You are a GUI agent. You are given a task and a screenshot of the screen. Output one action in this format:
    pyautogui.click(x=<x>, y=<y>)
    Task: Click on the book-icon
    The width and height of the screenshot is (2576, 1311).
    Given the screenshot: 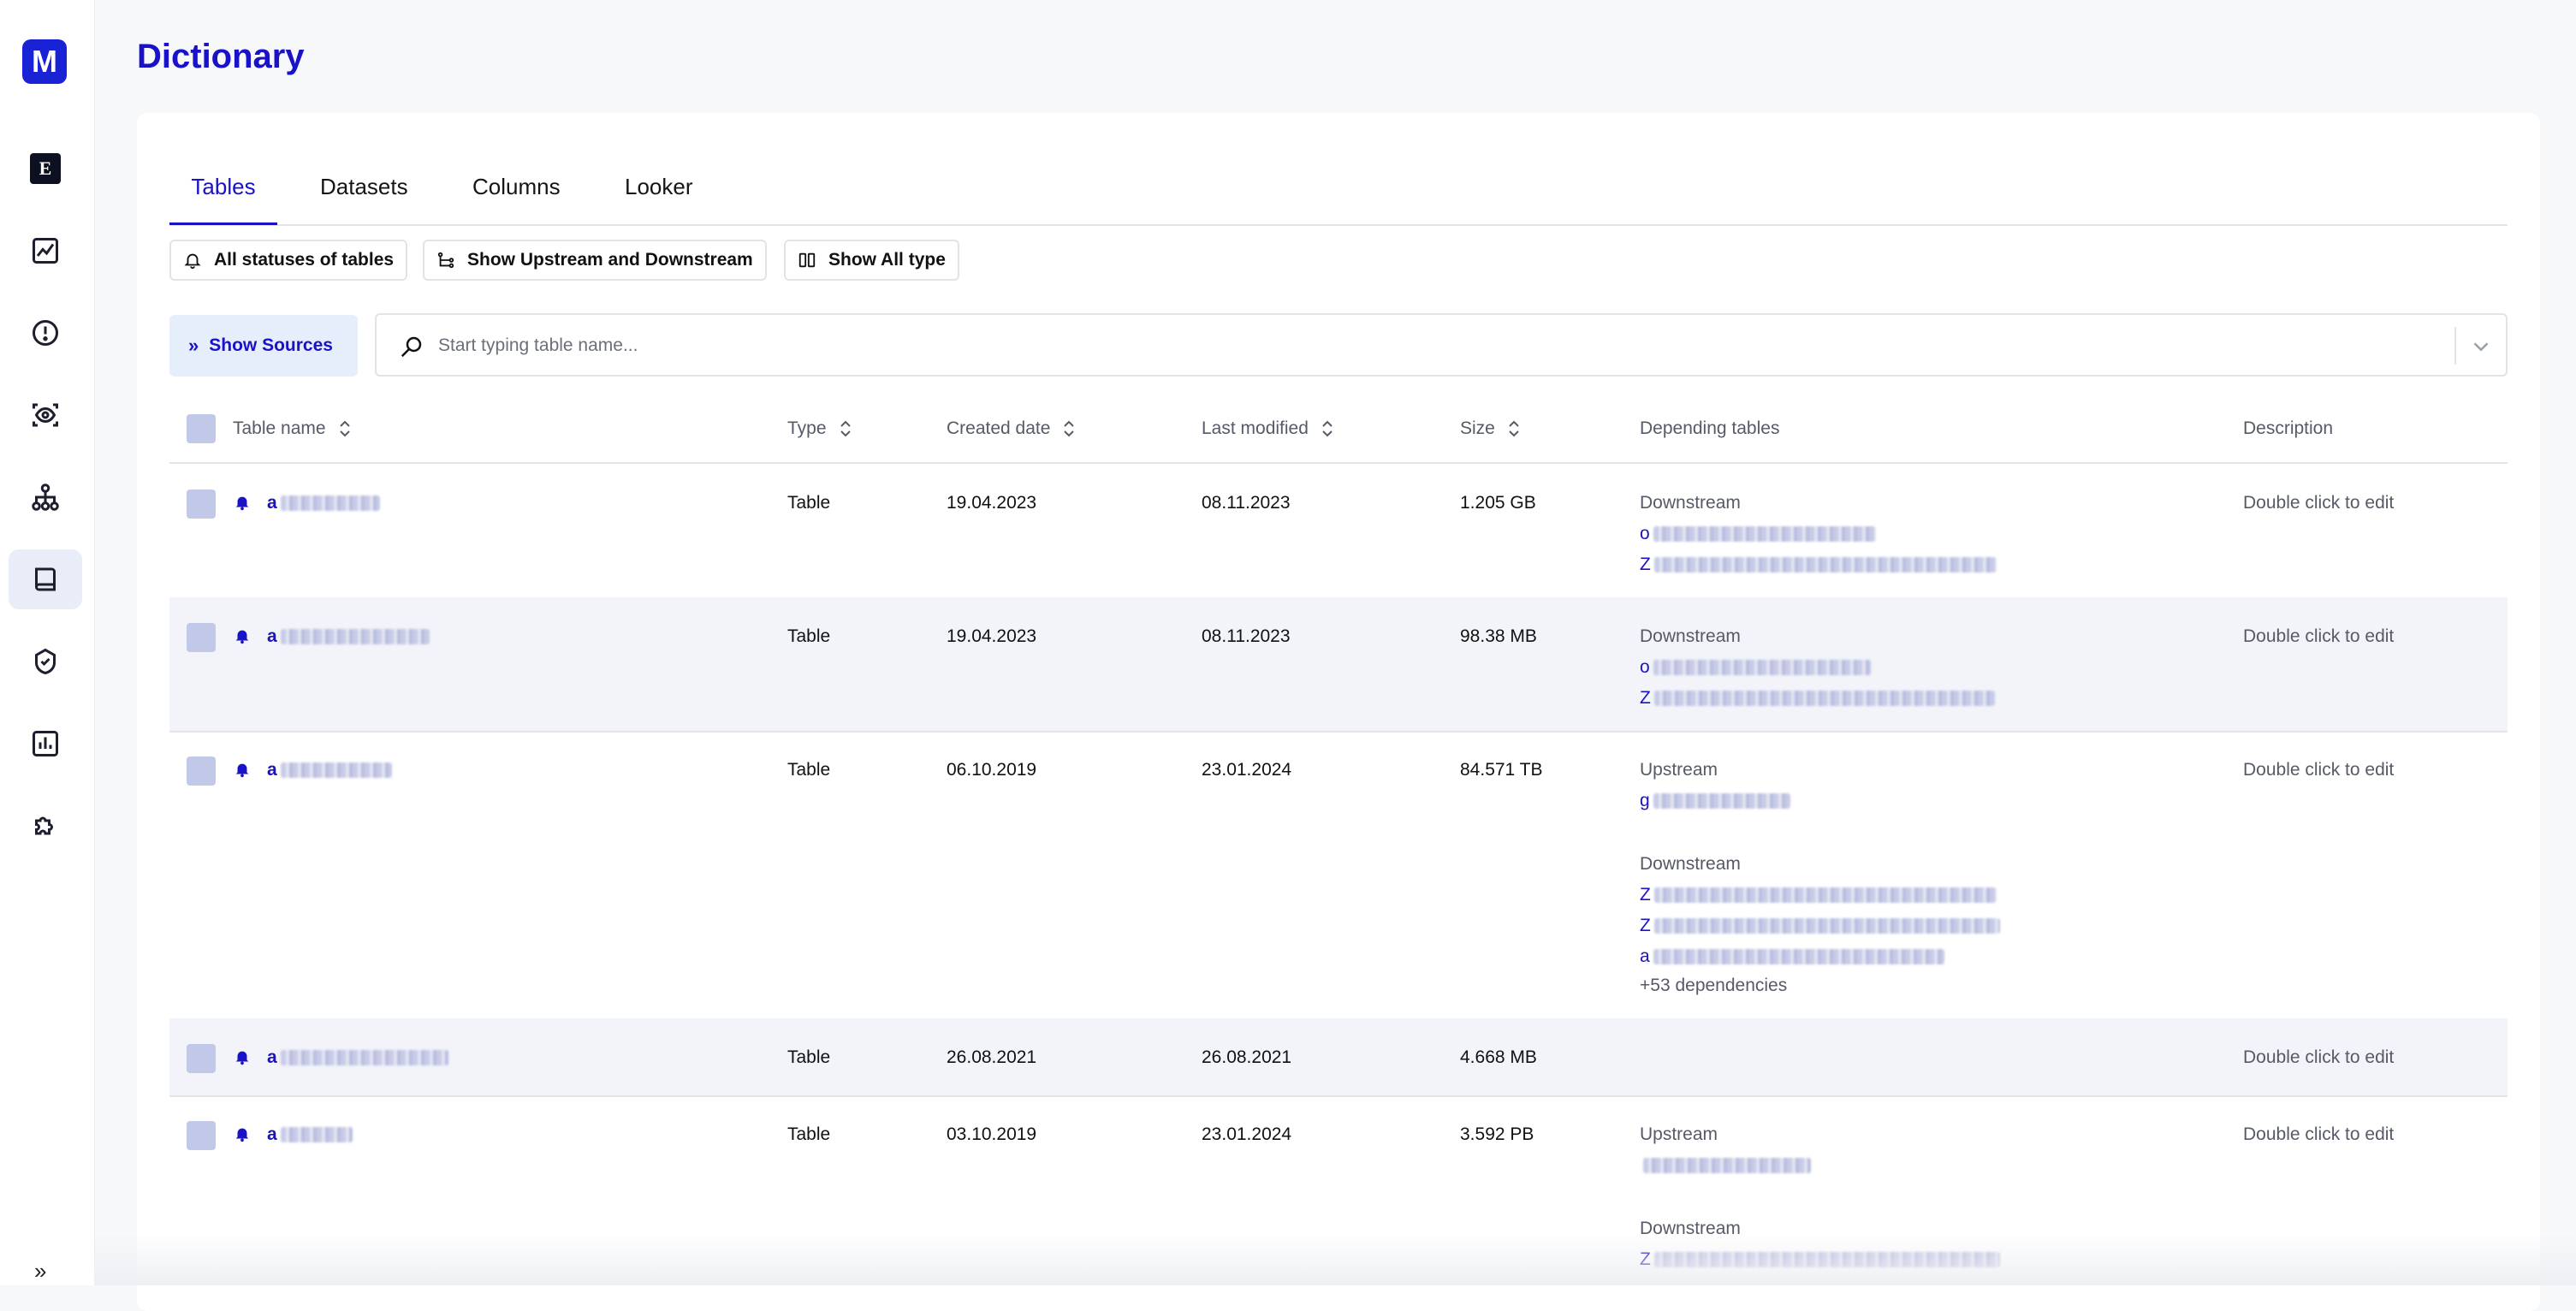 What is the action you would take?
    pyautogui.click(x=45, y=579)
    